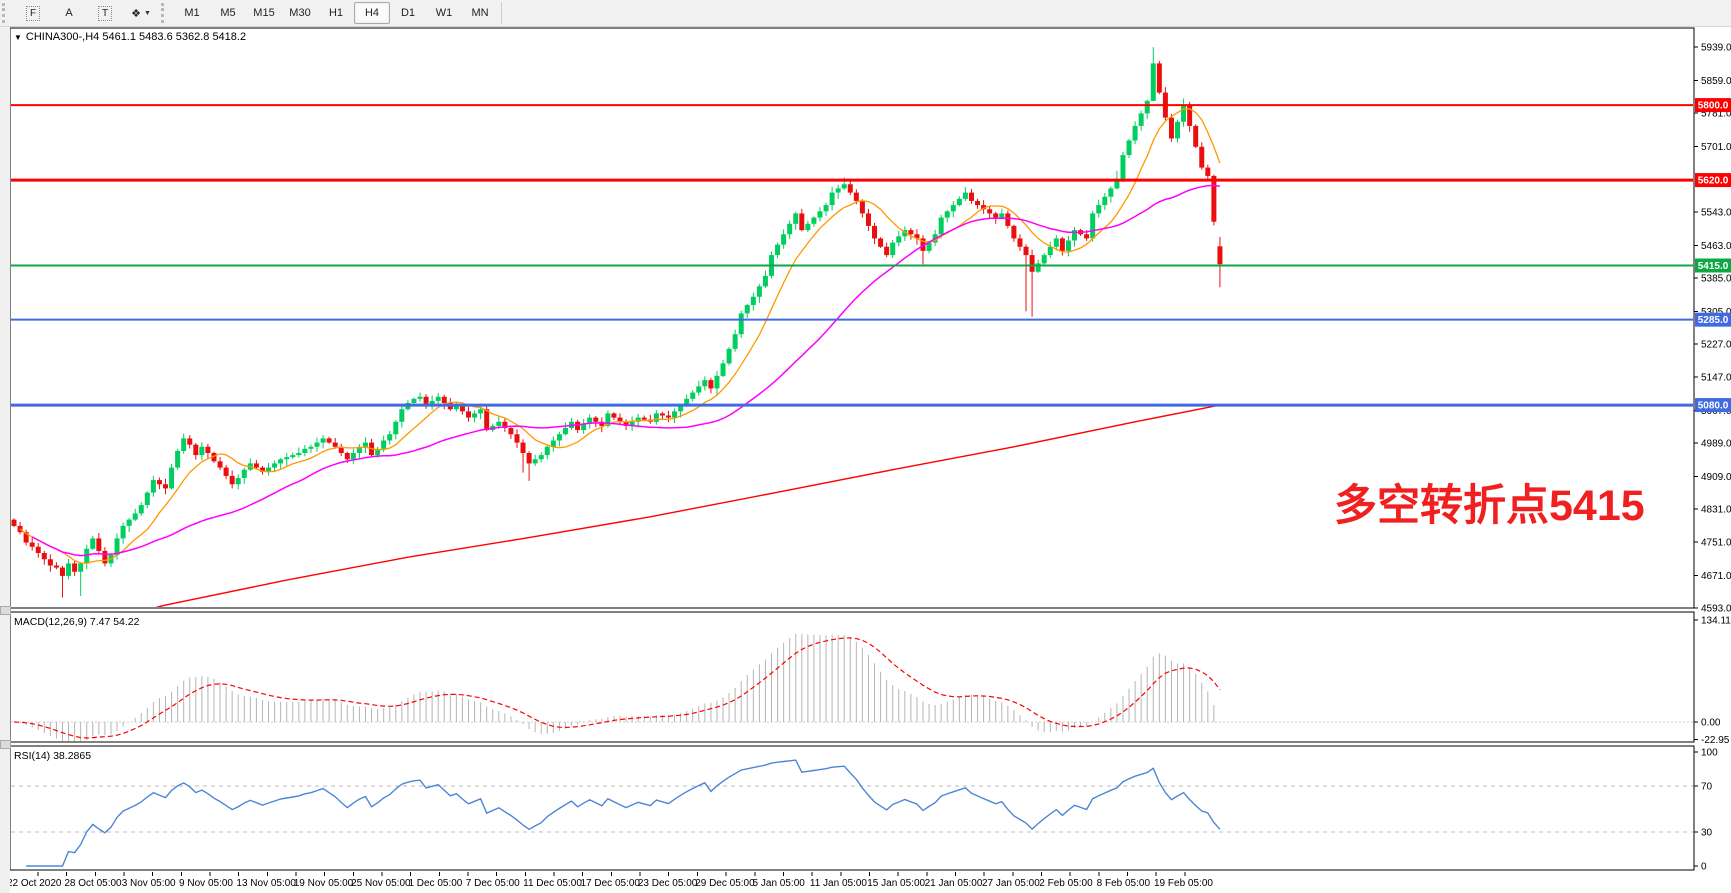  What do you see at coordinates (266, 883) in the screenshot?
I see `svg-text: 13 Nov 05:00` at bounding box center [266, 883].